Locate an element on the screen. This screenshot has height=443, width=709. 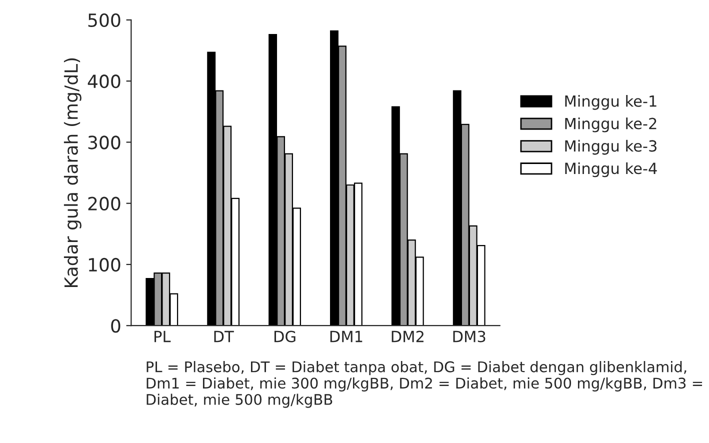
legend-label: Minggu ke-4 is located at coordinates (611, 170).